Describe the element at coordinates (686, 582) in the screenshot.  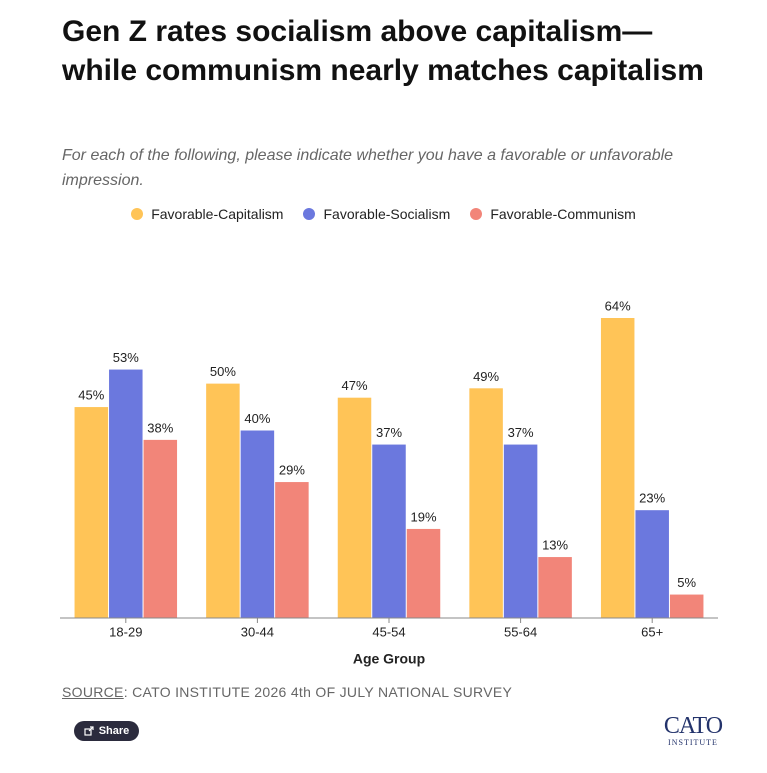
I see `value-label: 5%` at that location.